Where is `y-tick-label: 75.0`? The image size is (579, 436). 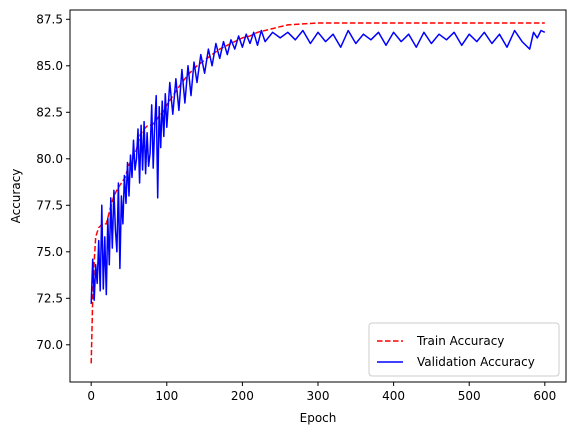
y-tick-label: 75.0 is located at coordinates (49, 252).